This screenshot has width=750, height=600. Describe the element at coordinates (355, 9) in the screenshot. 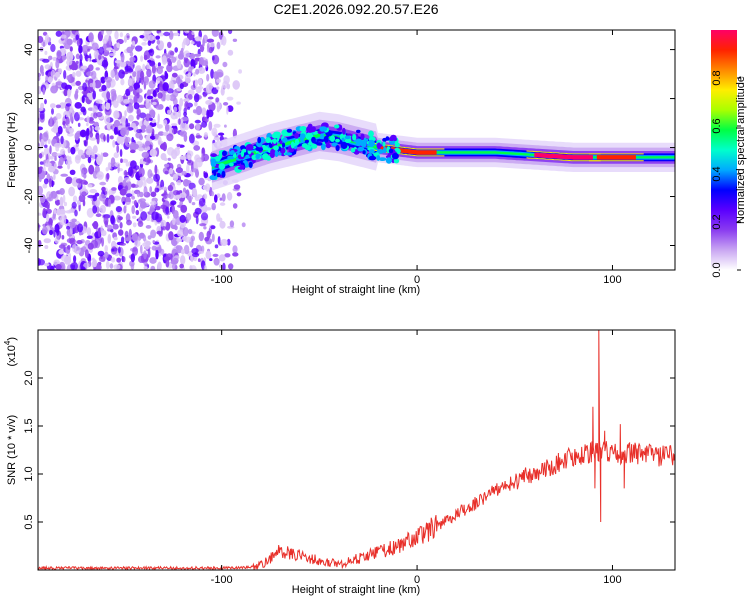

I see `chart-title: C2E1.2026.092.20.57.E26` at that location.